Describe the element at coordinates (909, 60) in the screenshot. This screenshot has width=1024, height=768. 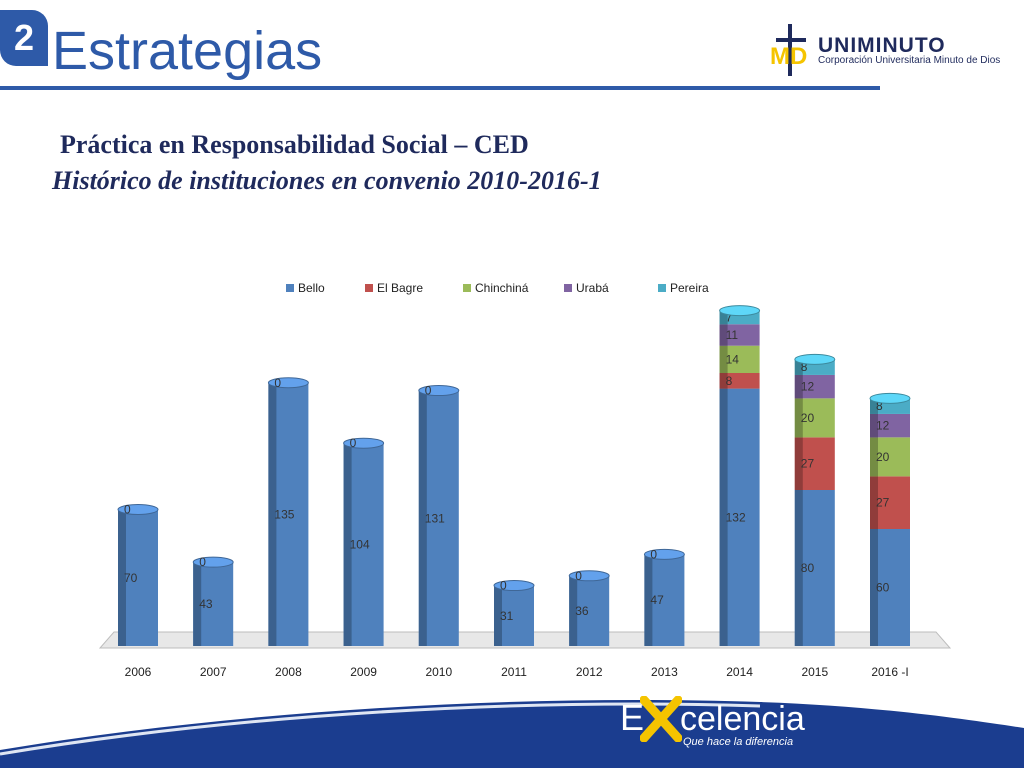
I see `logo-tagline: Corporación Universitaria Minuto de Dios` at that location.